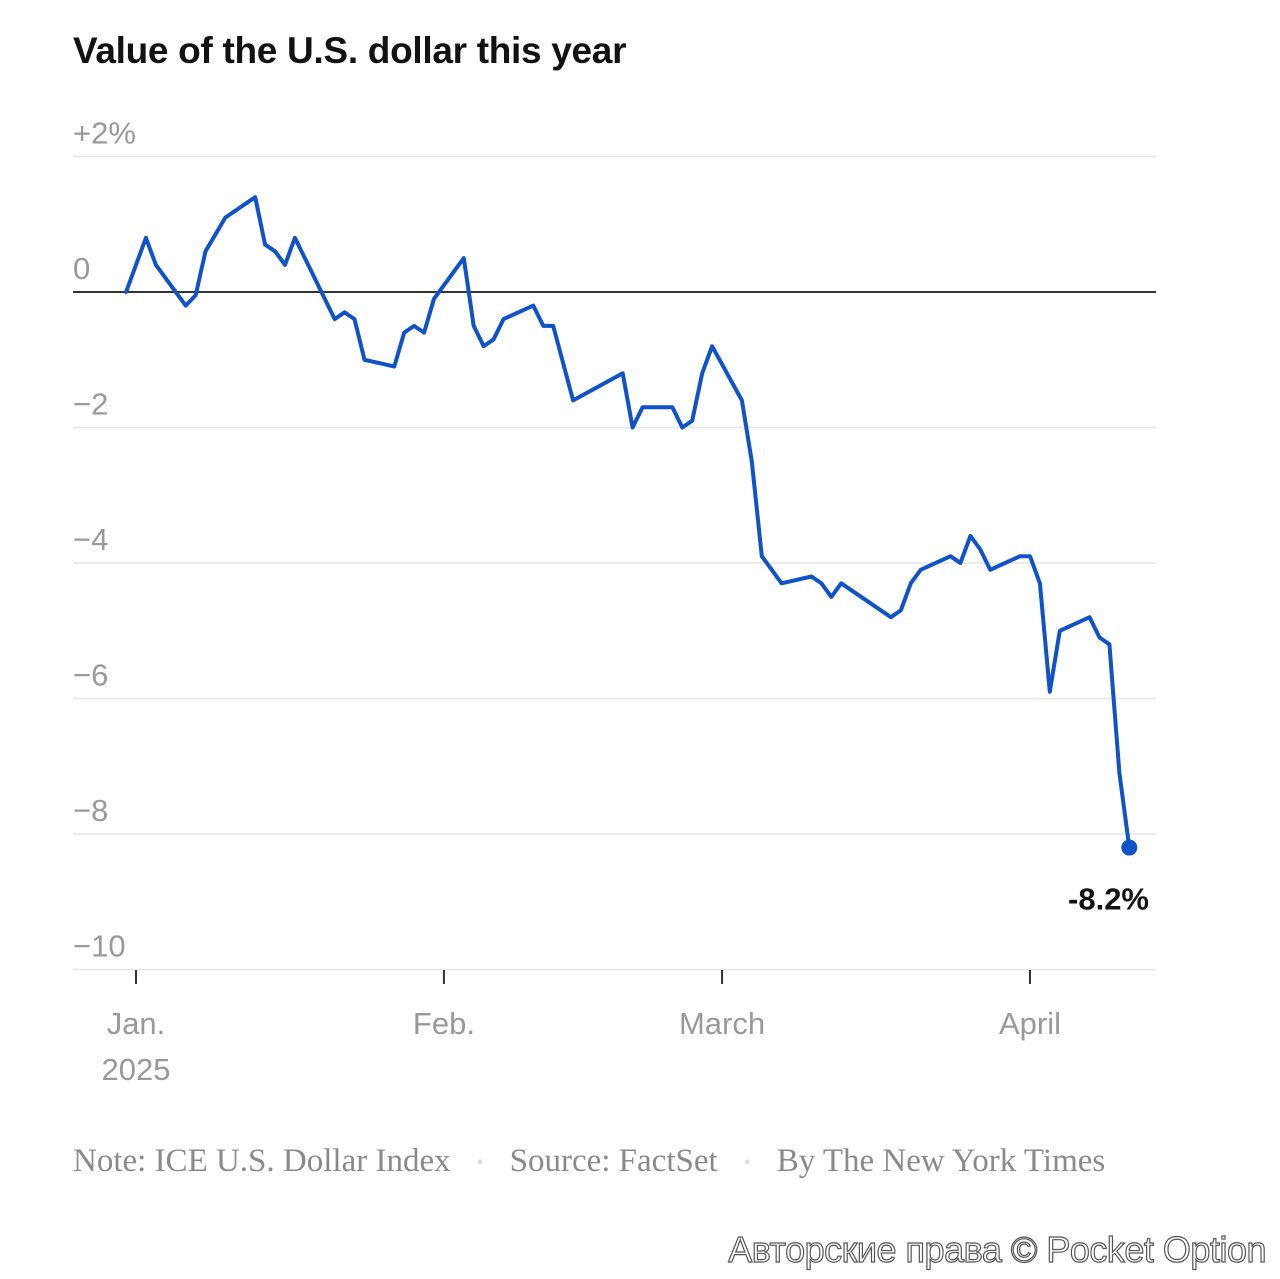  I want to click on footer-source: Source: FactSet, so click(613, 1161).